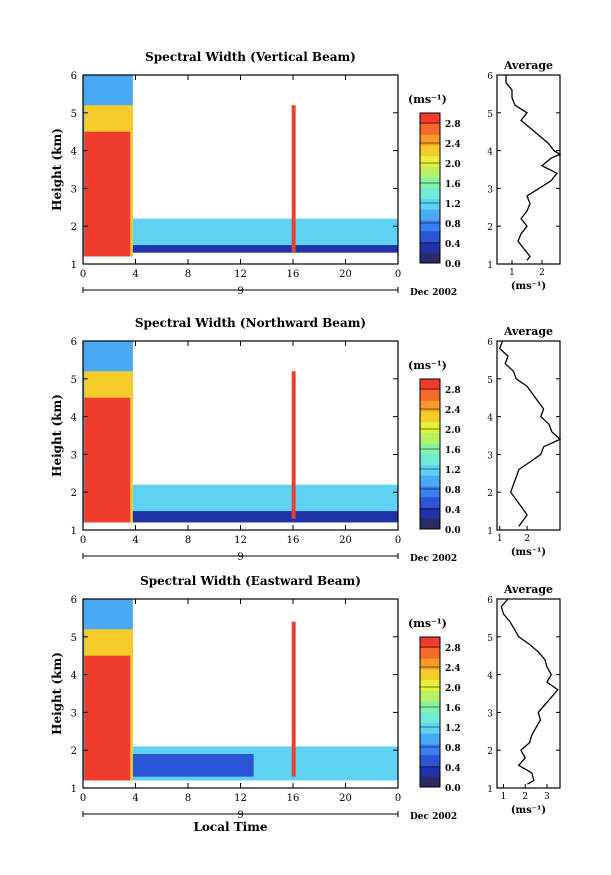  I want to click on profile-x-label: (ms⁻¹), so click(528, 286).